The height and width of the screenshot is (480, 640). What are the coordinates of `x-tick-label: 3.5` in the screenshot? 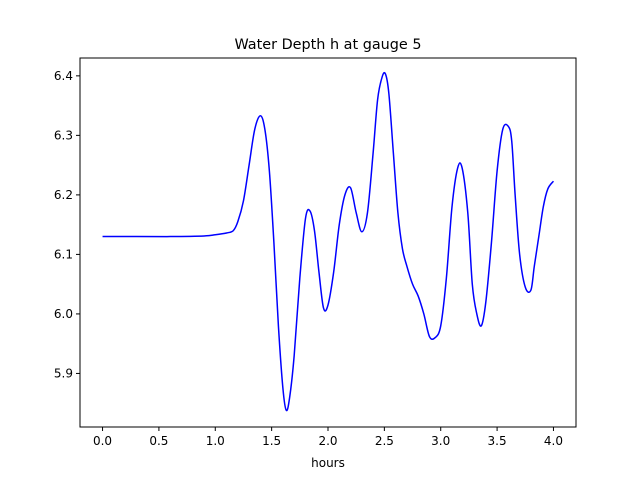 It's located at (497, 441).